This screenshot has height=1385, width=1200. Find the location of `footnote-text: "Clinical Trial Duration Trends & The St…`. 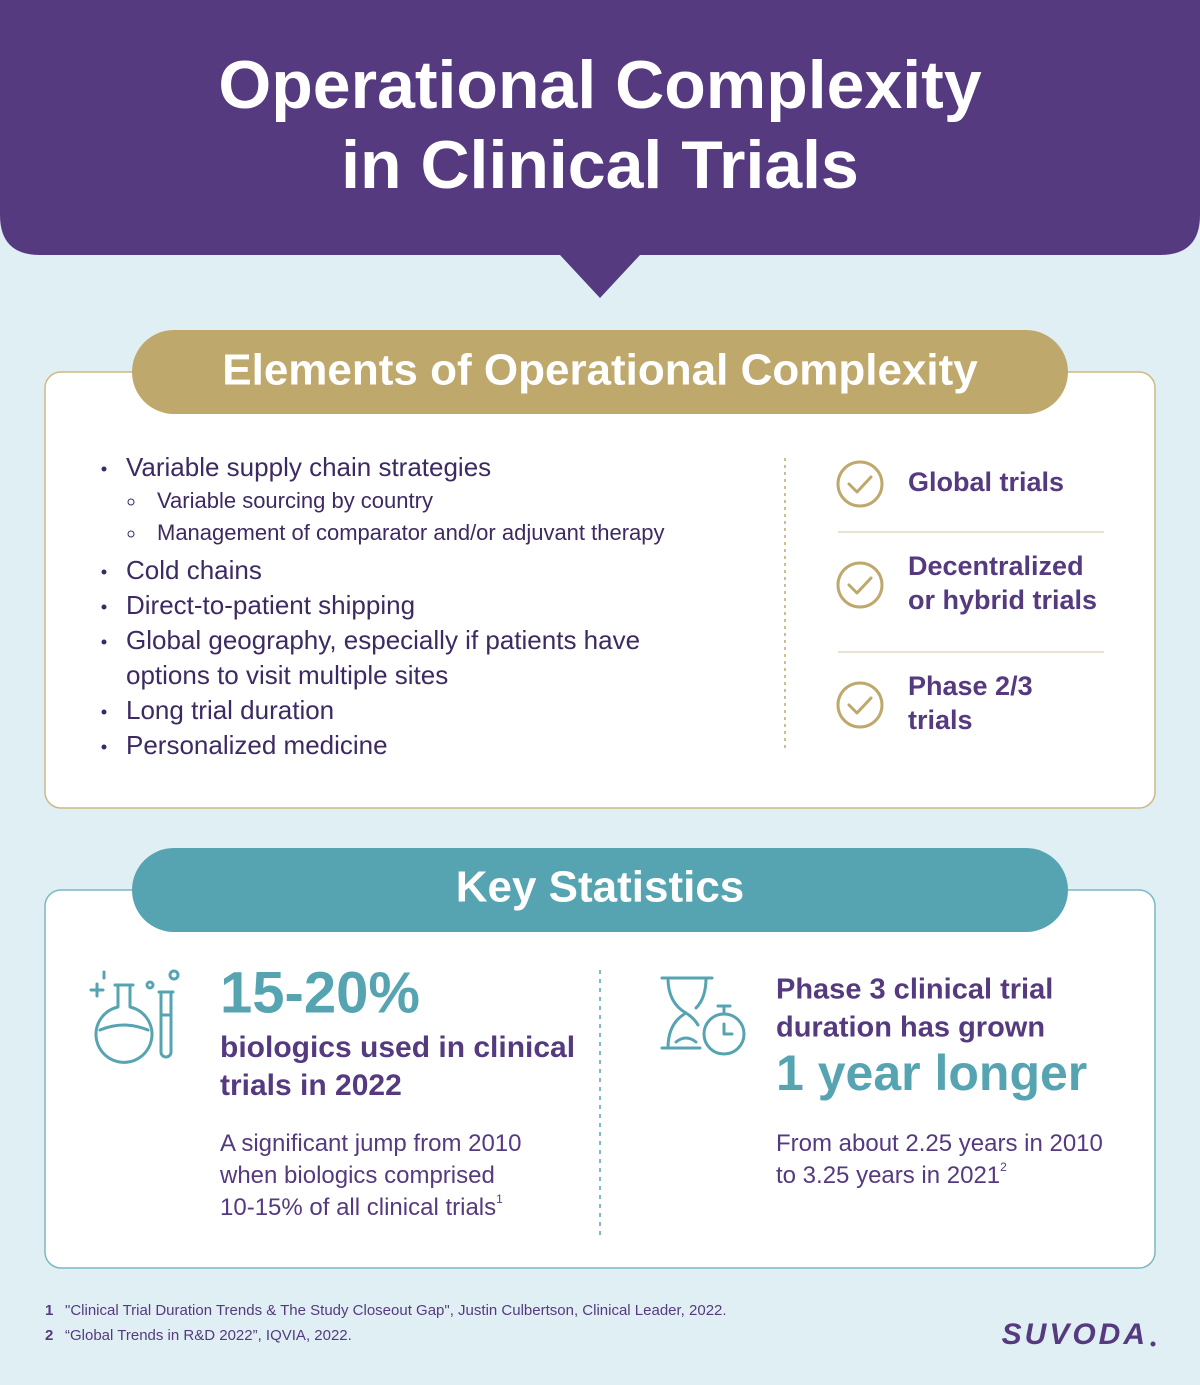

footnote-text: "Clinical Trial Duration Trends & The St… is located at coordinates (396, 1310).